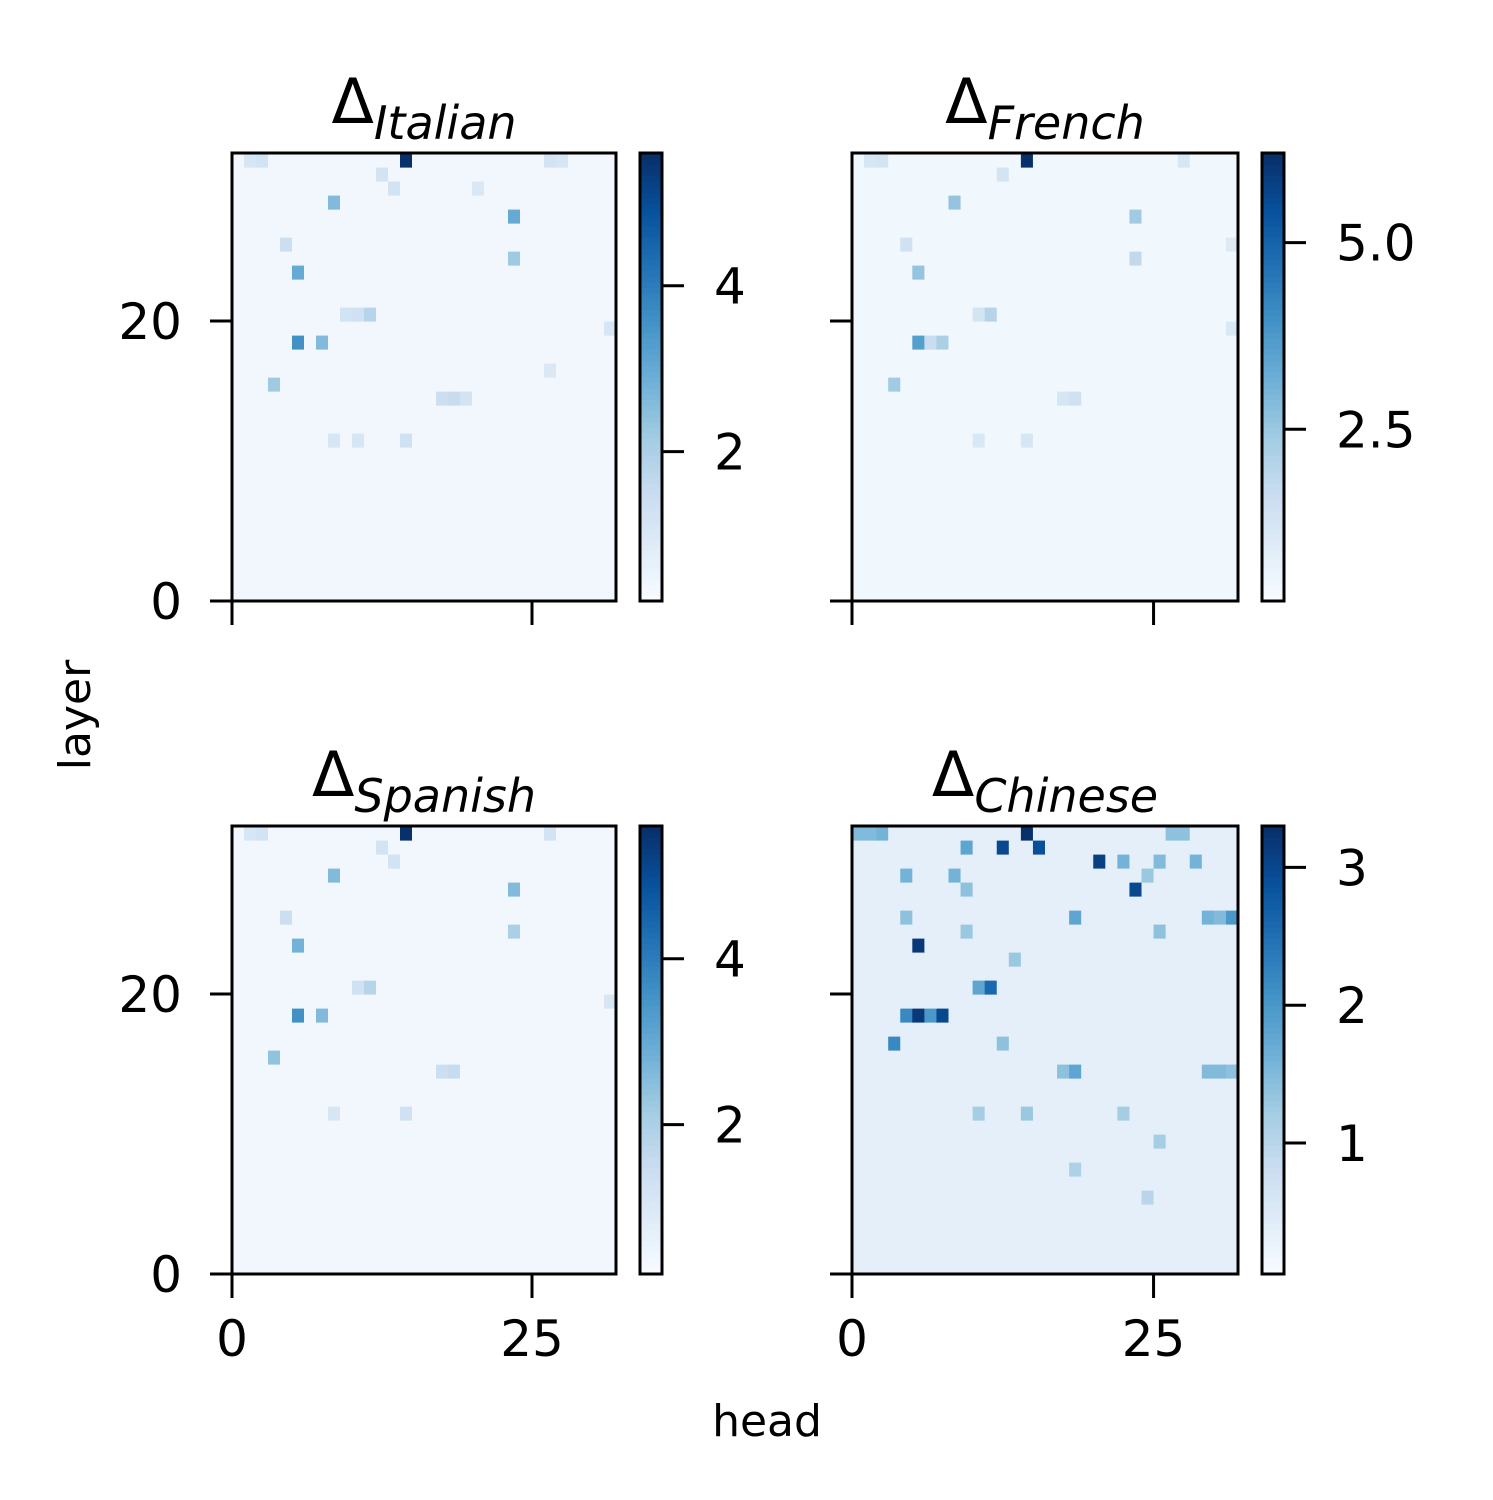  What do you see at coordinates (692, 377) in the screenshot?
I see `colorbar: 24` at bounding box center [692, 377].